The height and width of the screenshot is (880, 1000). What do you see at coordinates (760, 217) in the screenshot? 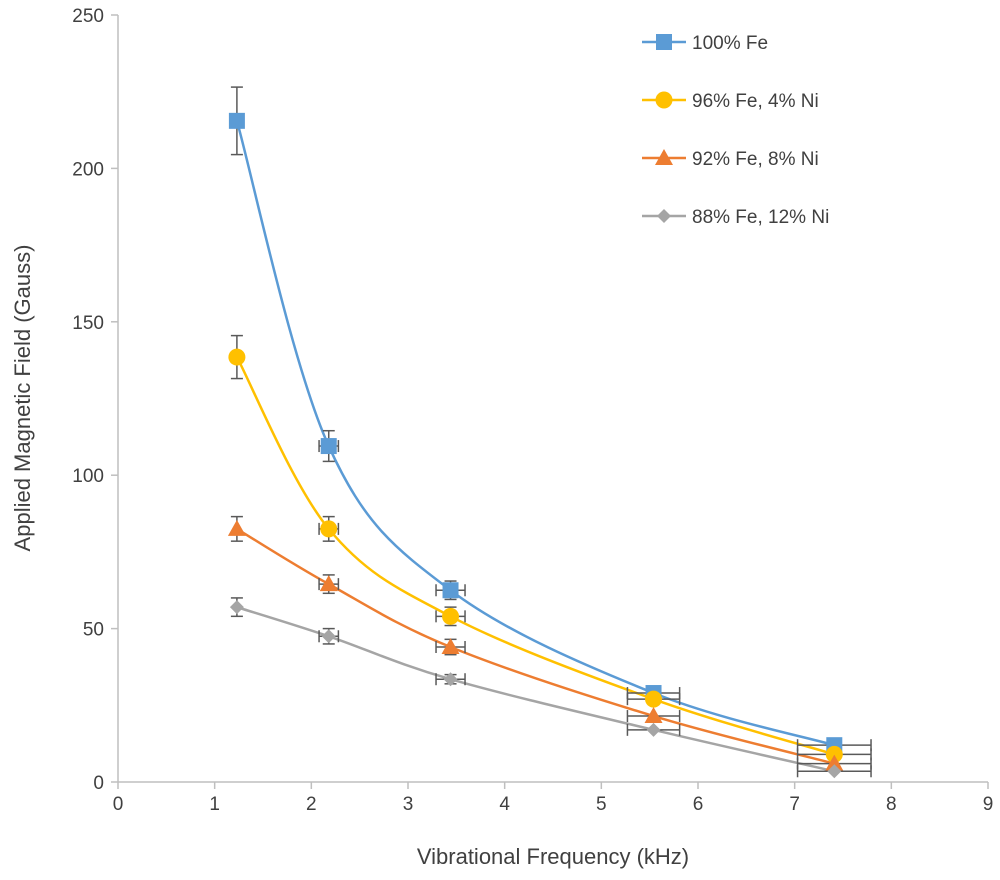
I see `legend-label-3: 88% Fe, 12% Ni` at bounding box center [760, 217].